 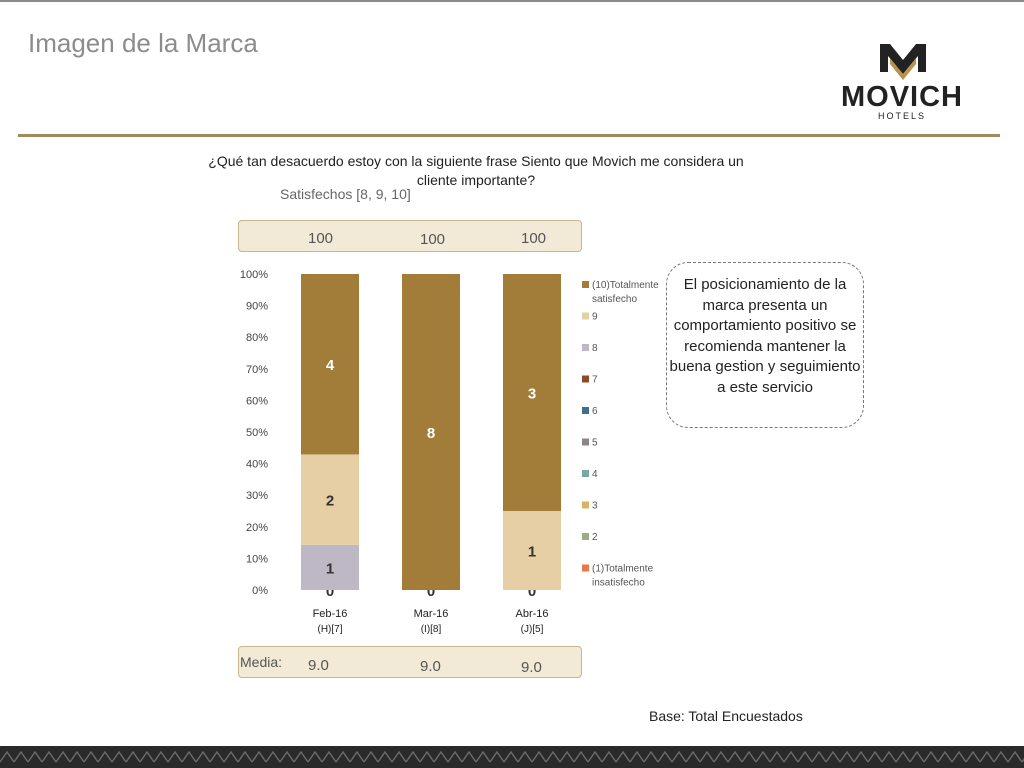 I want to click on top-border, so click(x=512, y=1).